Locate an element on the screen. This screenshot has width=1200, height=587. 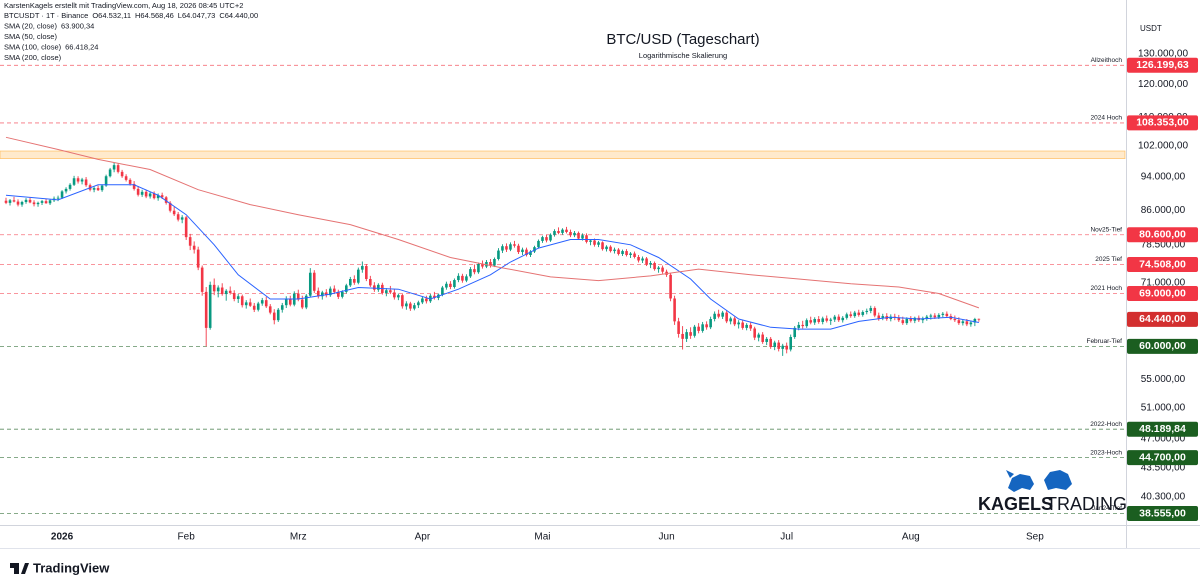
legend-indicator-value: 66.418,24 is located at coordinates (81, 46).